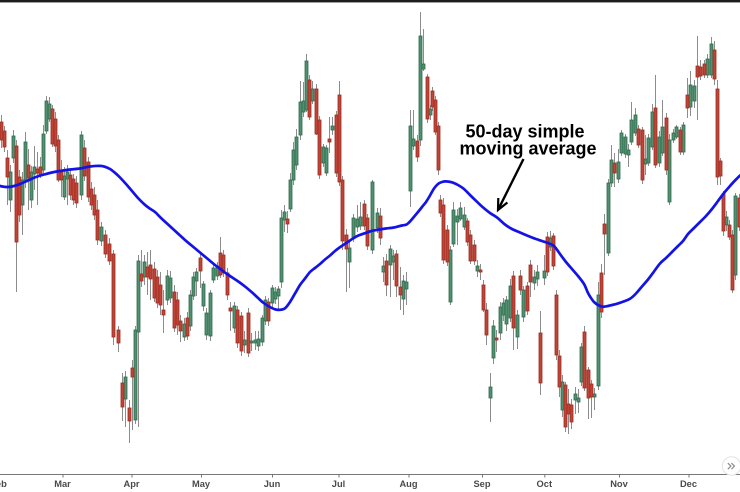  What do you see at coordinates (201, 484) in the screenshot?
I see `svg-text: May` at bounding box center [201, 484].